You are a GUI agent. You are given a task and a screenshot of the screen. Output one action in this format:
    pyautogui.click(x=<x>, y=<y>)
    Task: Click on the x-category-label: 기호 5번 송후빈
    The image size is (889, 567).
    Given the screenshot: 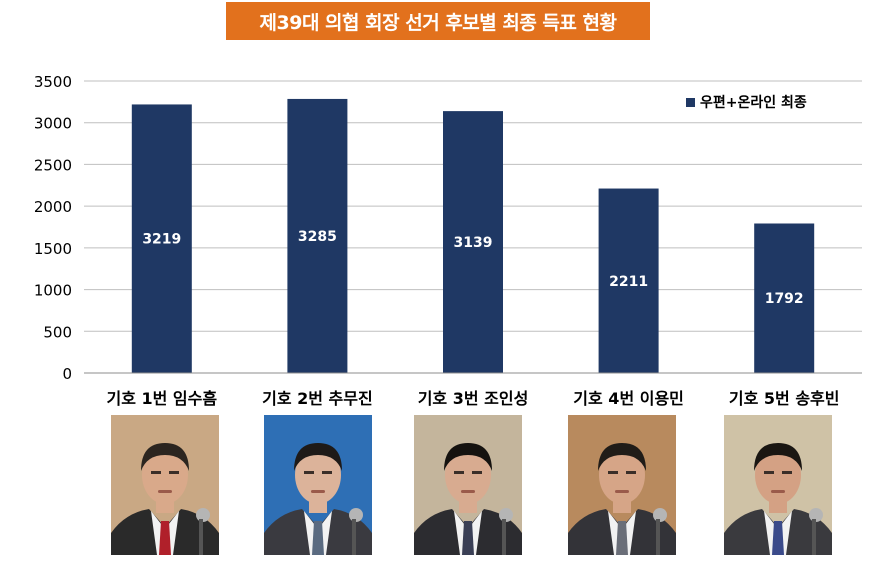 What is the action you would take?
    pyautogui.click(x=784, y=398)
    